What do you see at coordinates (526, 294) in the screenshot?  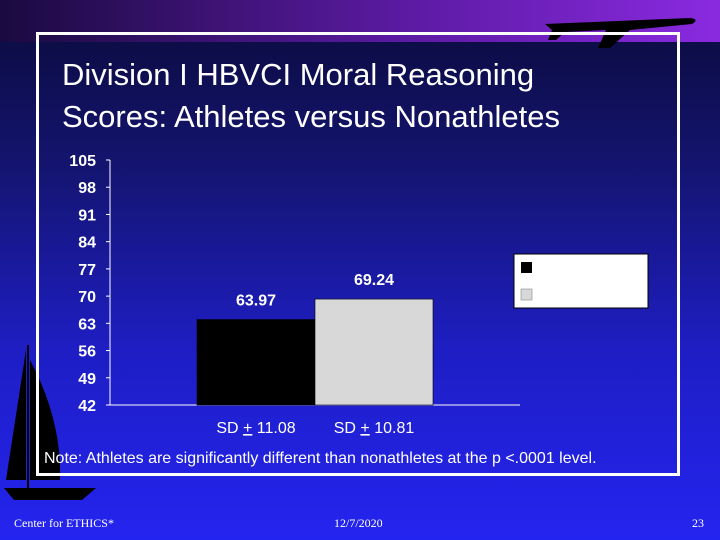 I see `legend-swatch-nonathletes` at bounding box center [526, 294].